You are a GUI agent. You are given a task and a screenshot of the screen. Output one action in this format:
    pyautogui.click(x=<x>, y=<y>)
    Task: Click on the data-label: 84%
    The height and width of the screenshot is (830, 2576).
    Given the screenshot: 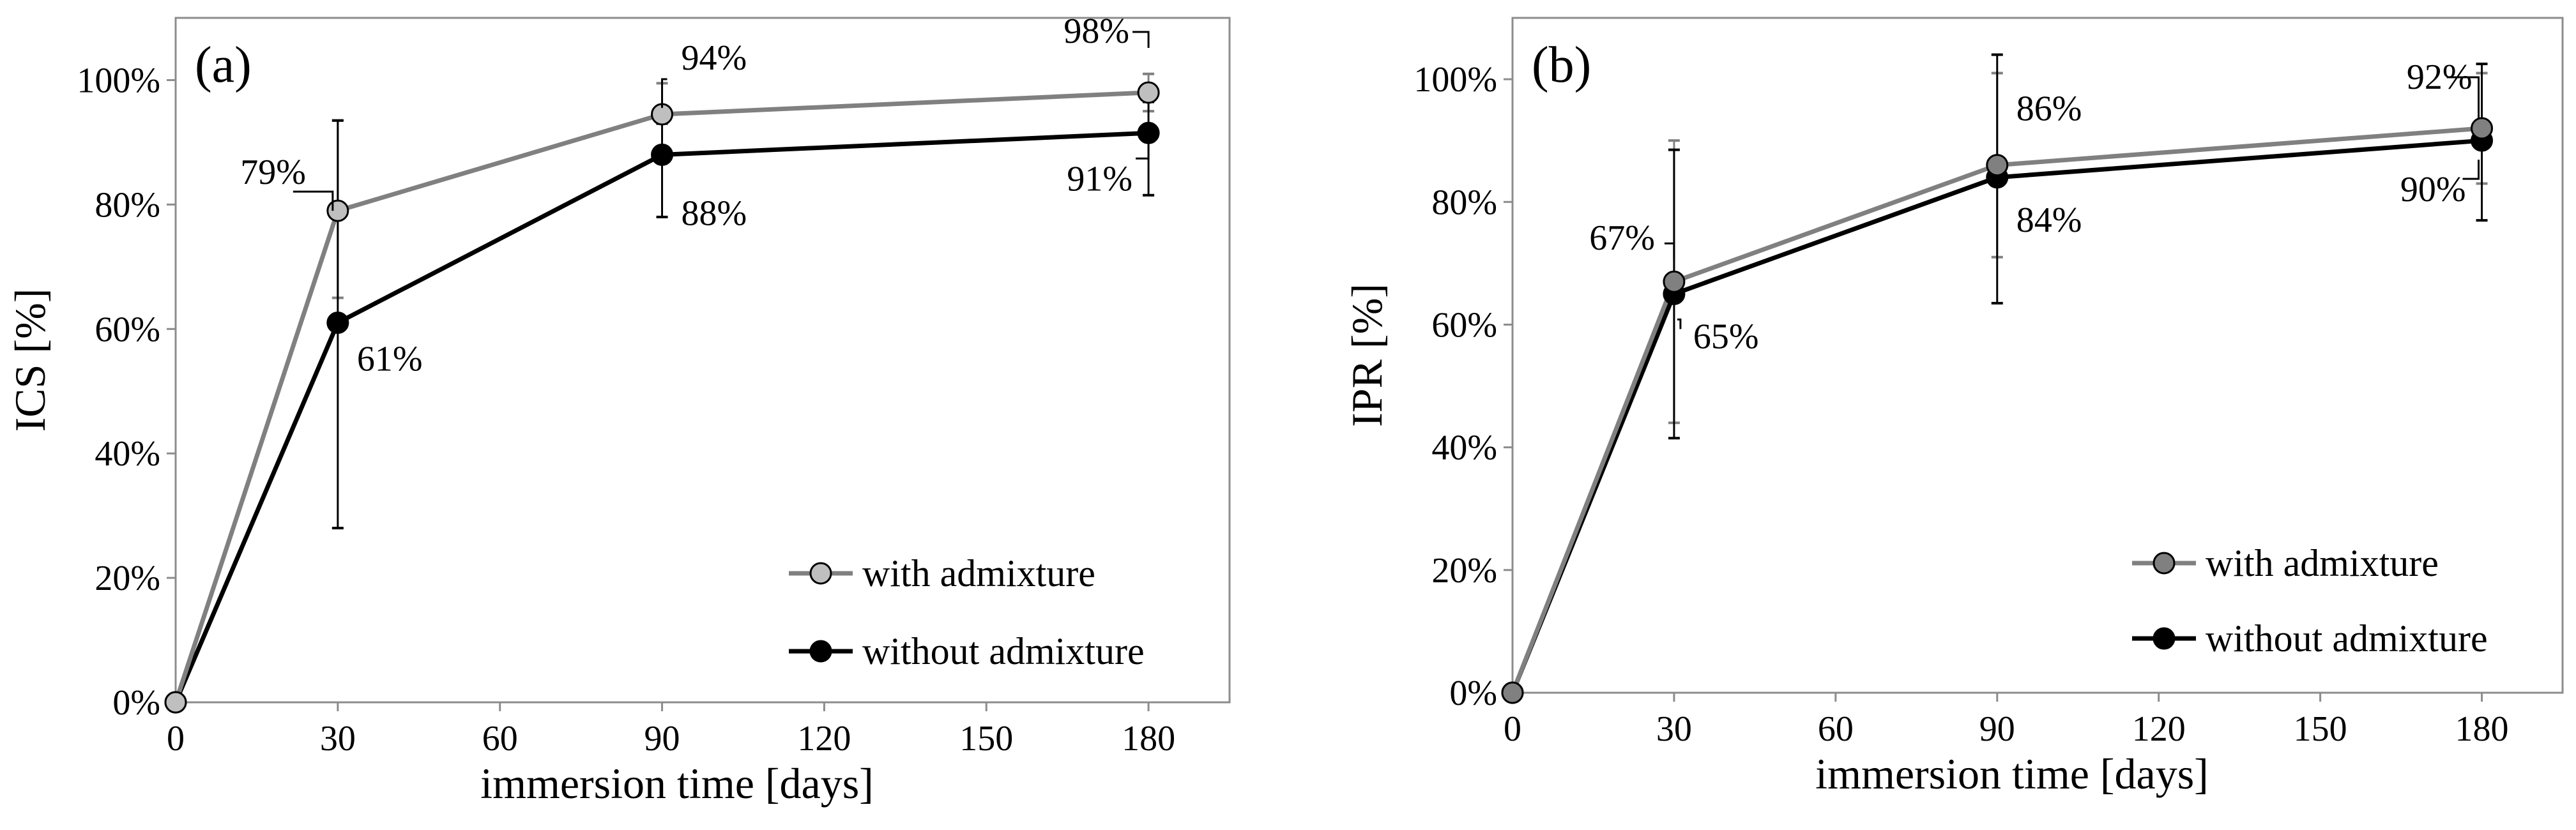 What is the action you would take?
    pyautogui.click(x=2049, y=220)
    